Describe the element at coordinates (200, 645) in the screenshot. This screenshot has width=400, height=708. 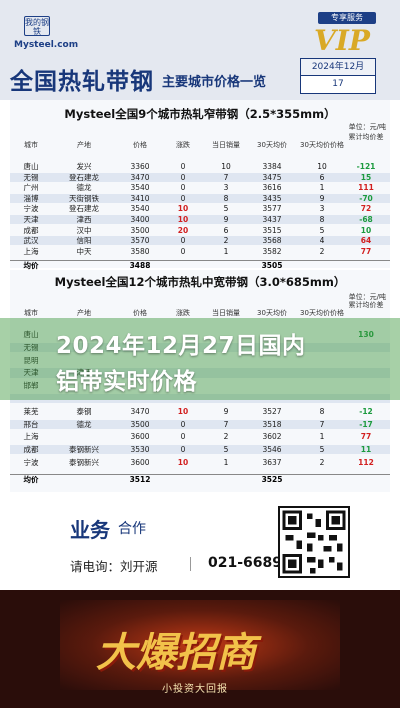
I see `promo-glow` at that location.